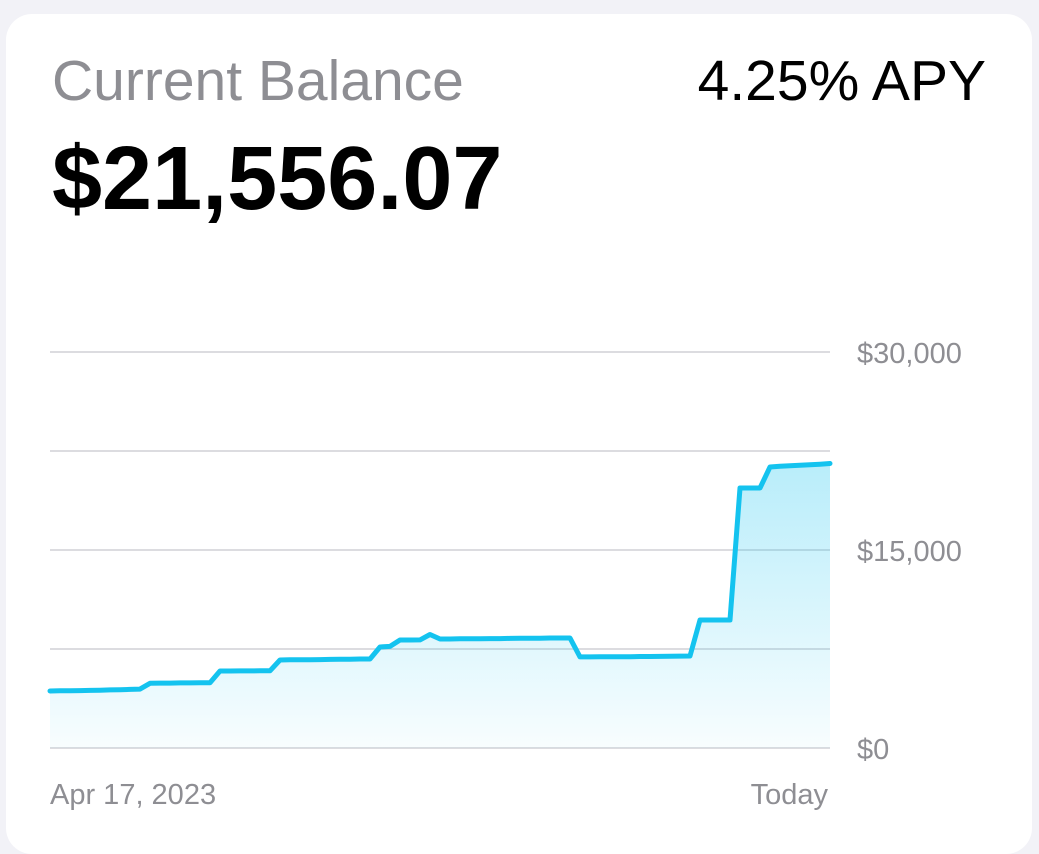 Image resolution: width=1039 pixels, height=854 pixels. I want to click on apy-rate: 4.25% APY, so click(841, 81).